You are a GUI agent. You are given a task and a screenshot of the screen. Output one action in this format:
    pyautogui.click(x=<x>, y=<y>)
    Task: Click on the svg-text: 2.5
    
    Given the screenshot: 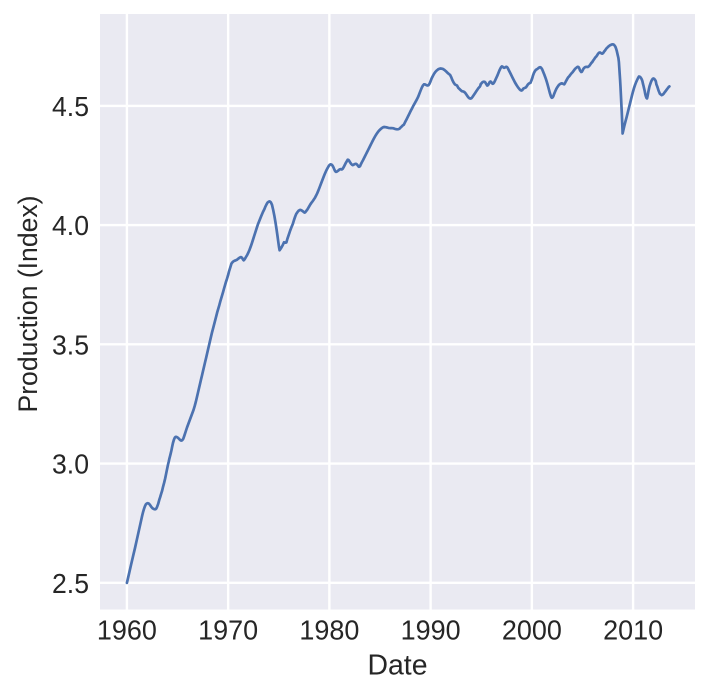 What is the action you would take?
    pyautogui.click(x=70, y=583)
    